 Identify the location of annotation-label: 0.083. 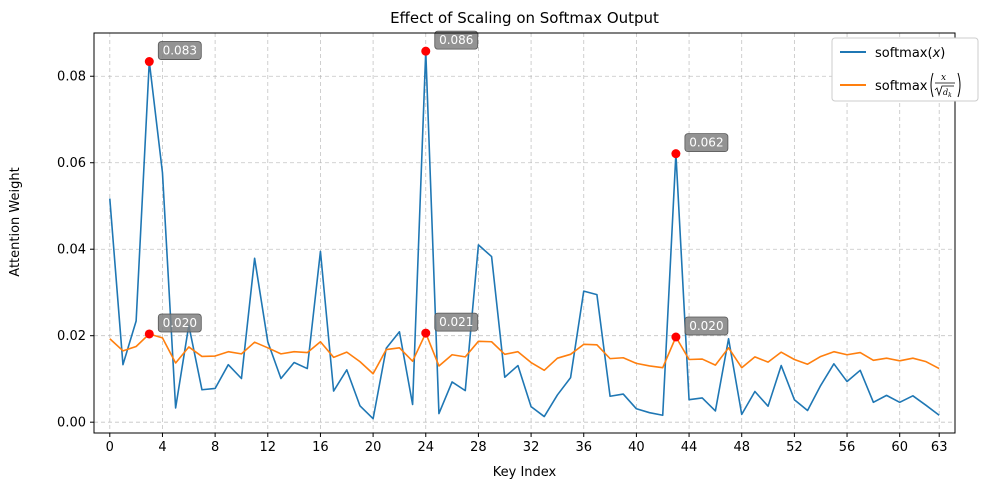
(180, 51).